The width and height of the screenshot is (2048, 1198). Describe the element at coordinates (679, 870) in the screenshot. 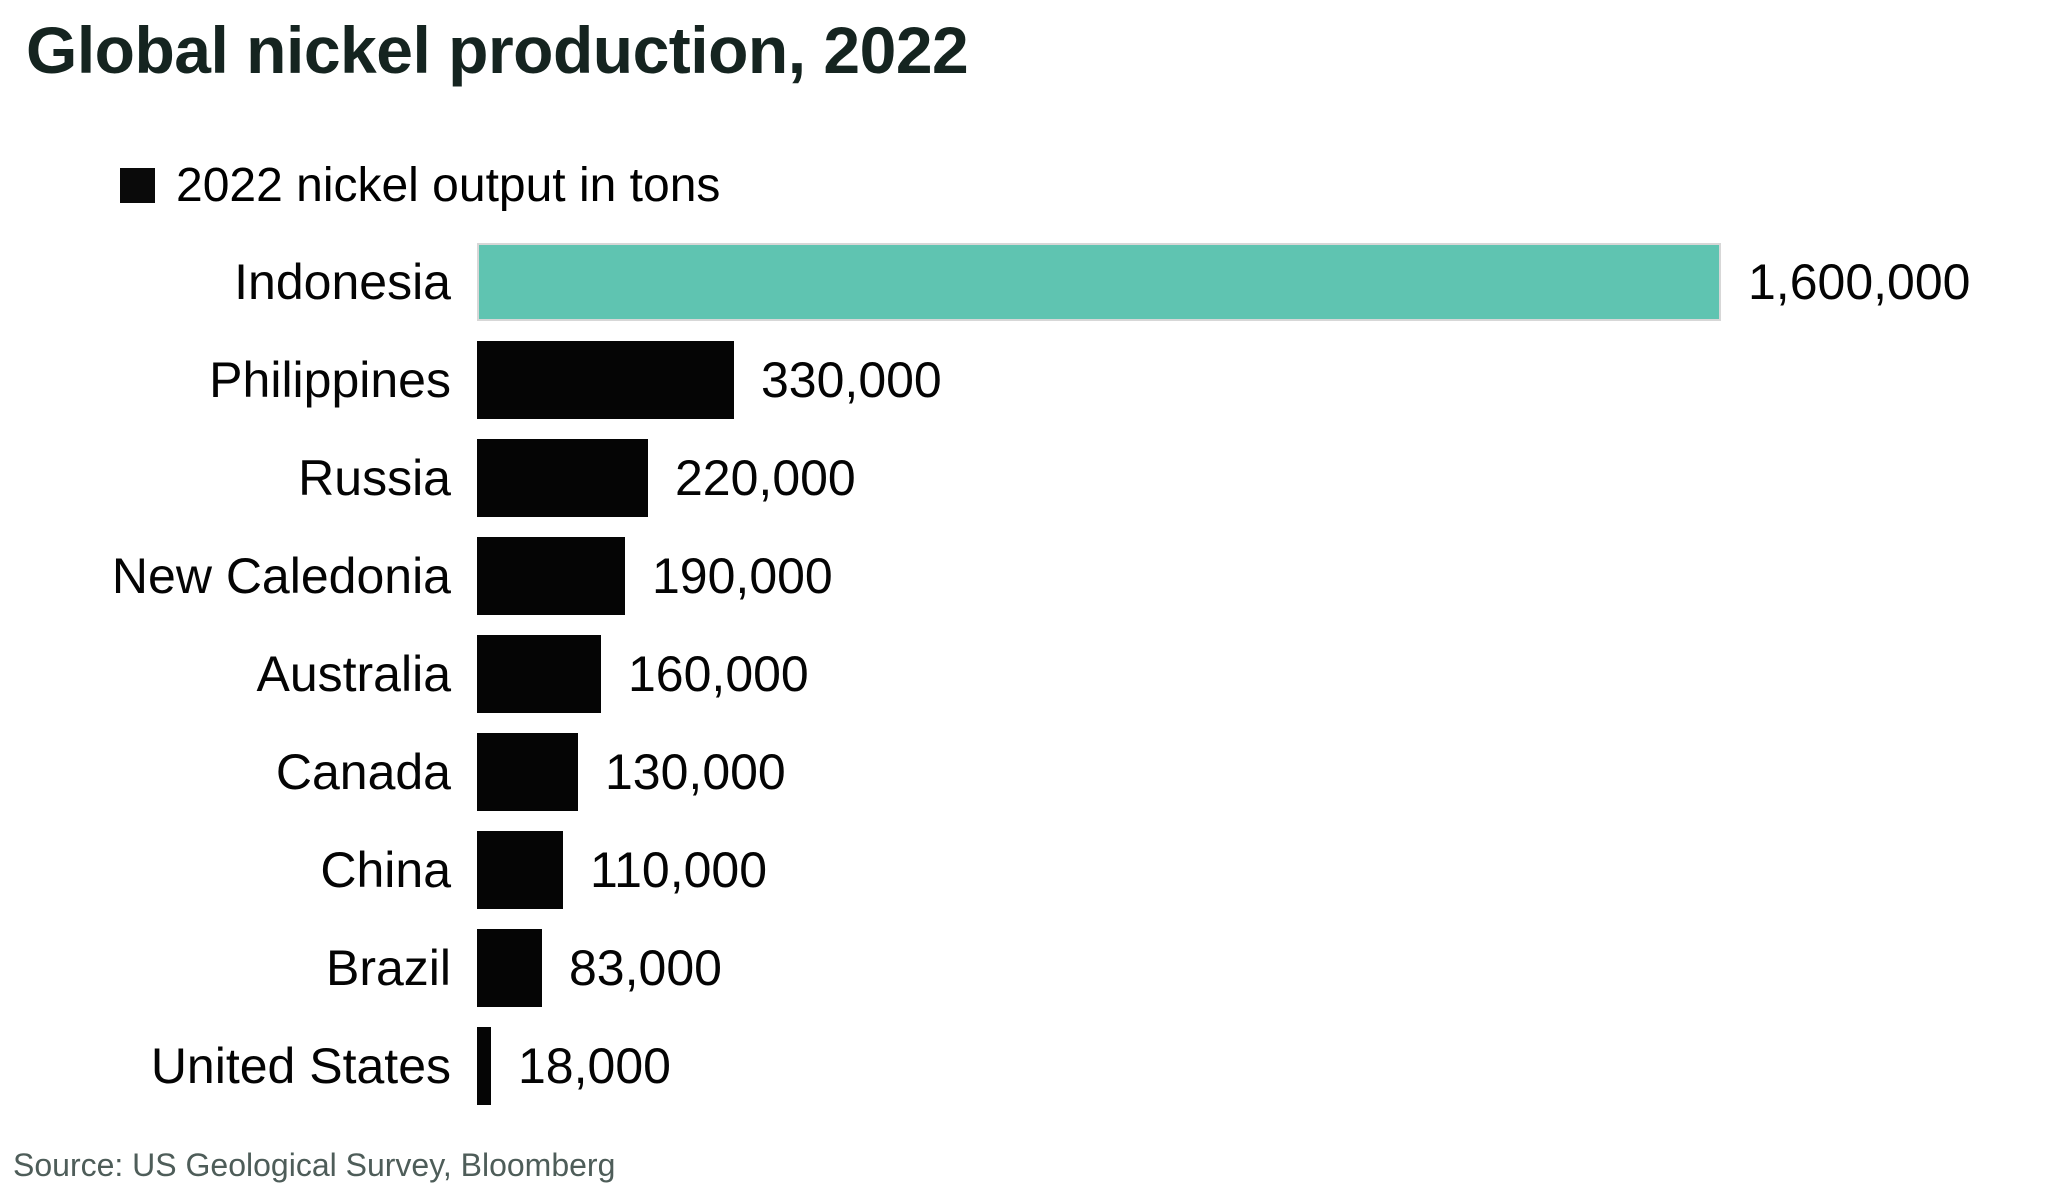

I see `value-label: 110,000` at that location.